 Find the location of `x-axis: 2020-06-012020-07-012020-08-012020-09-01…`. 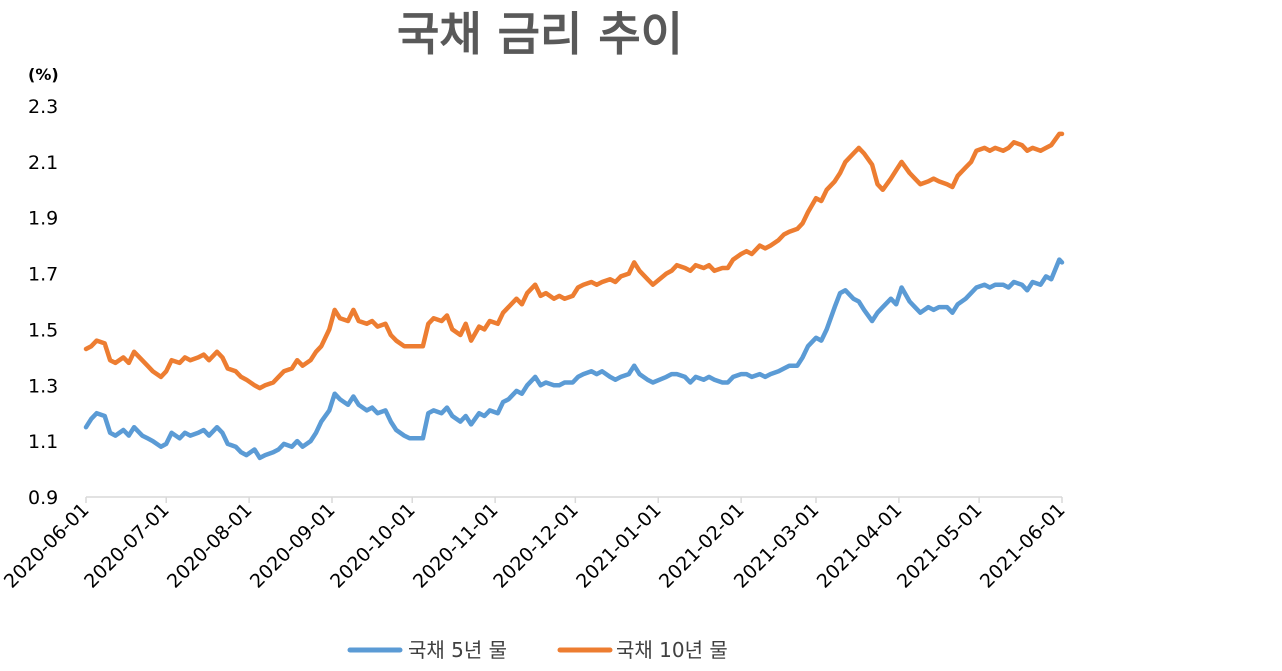

x-axis: 2020-06-012020-07-012020-08-012020-09-01… is located at coordinates (535, 544).